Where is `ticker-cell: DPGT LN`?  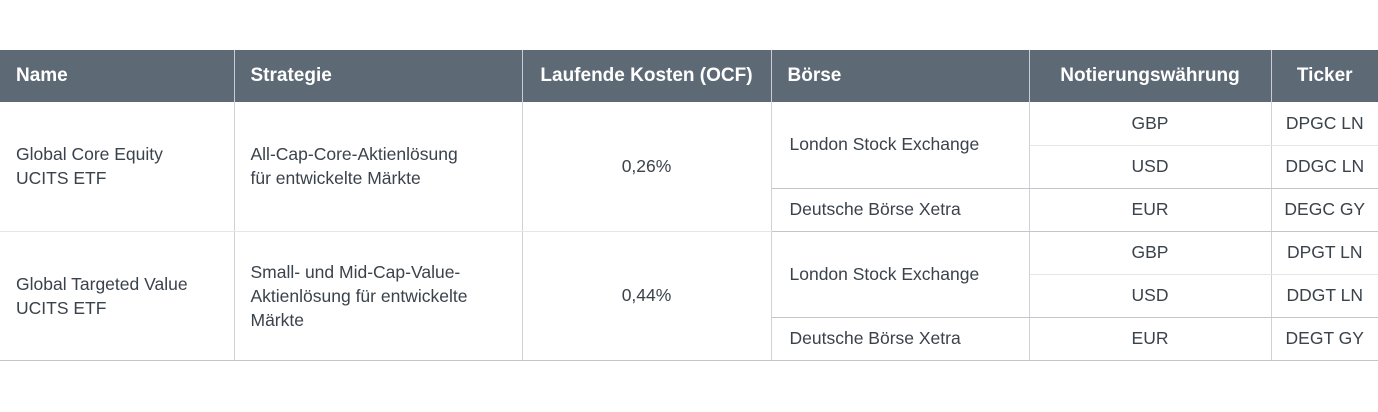
ticker-cell: DPGT LN is located at coordinates (1324, 253).